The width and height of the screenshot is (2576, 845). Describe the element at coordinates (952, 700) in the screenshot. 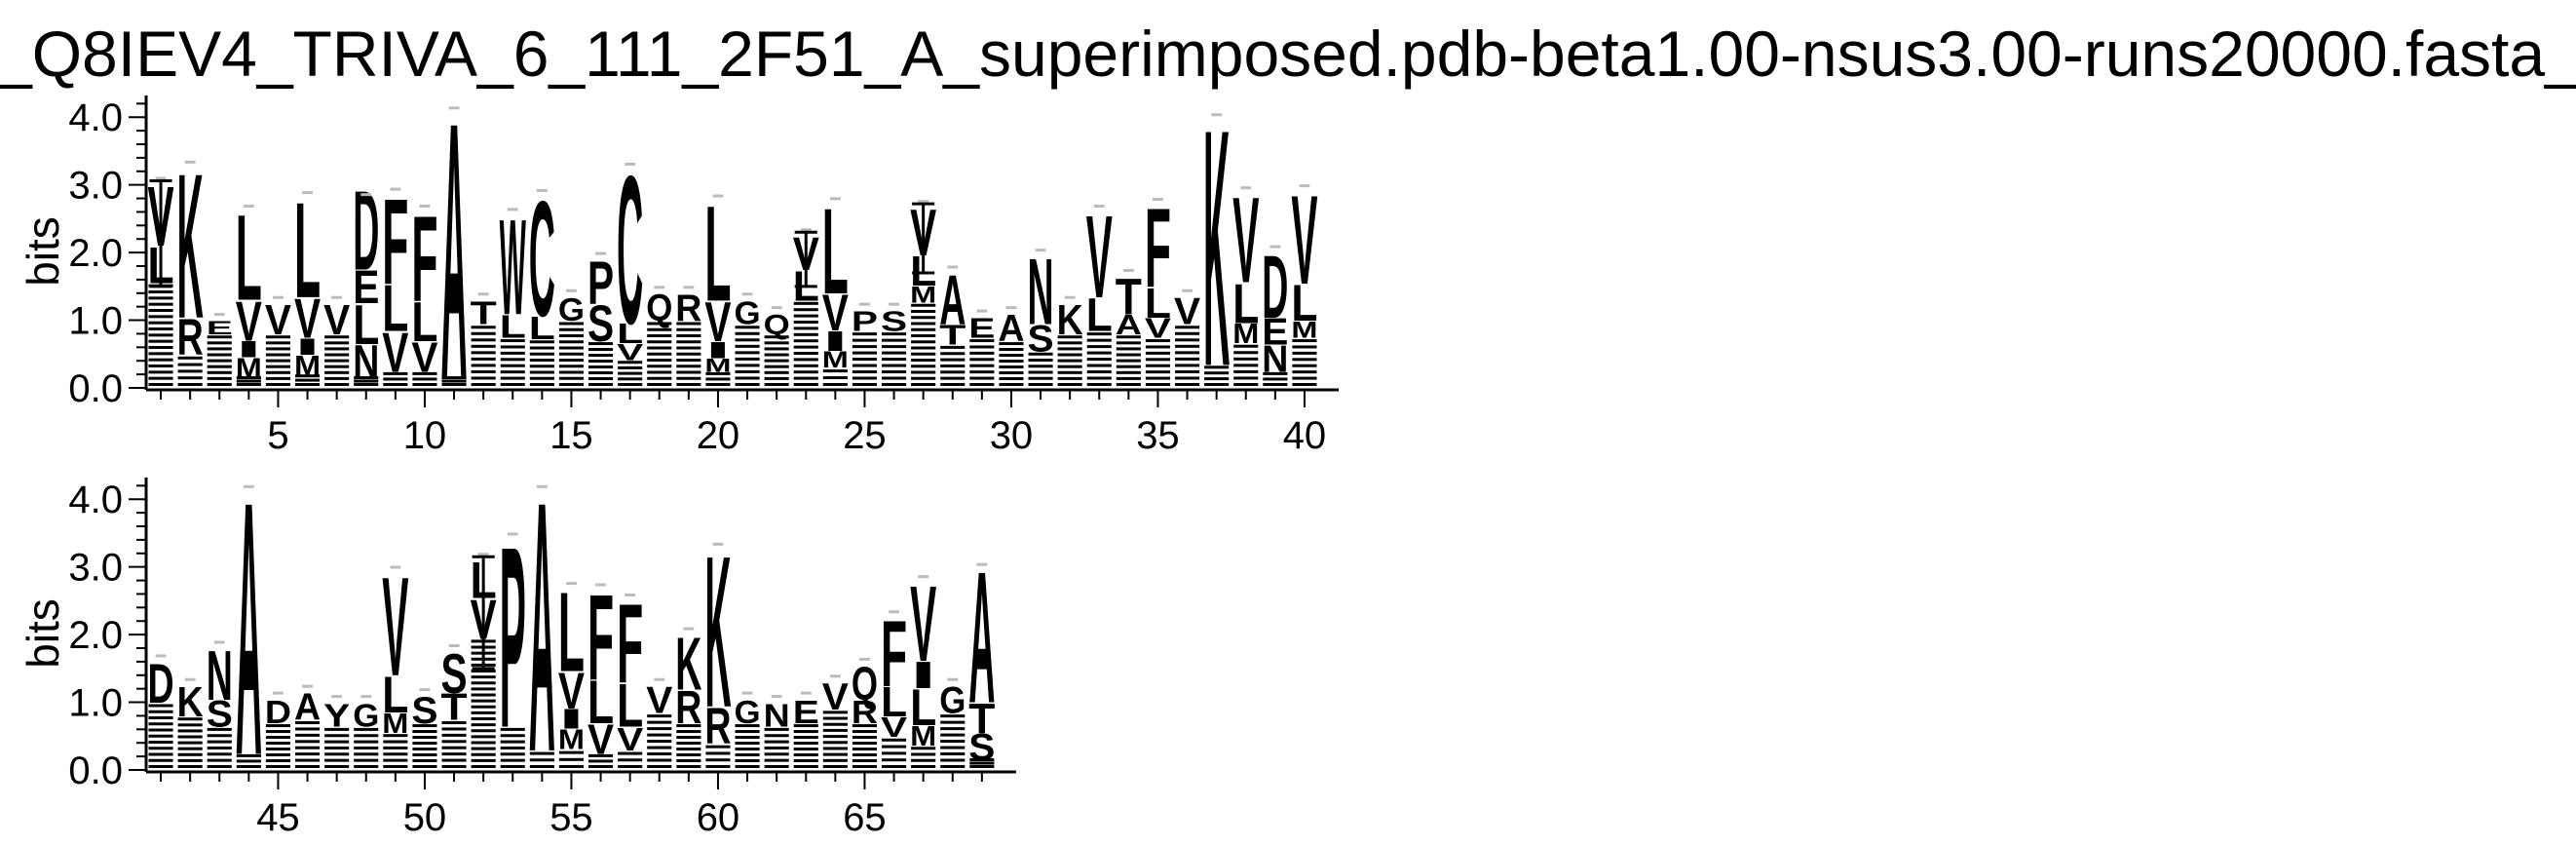

I see `residue-letter: G` at that location.